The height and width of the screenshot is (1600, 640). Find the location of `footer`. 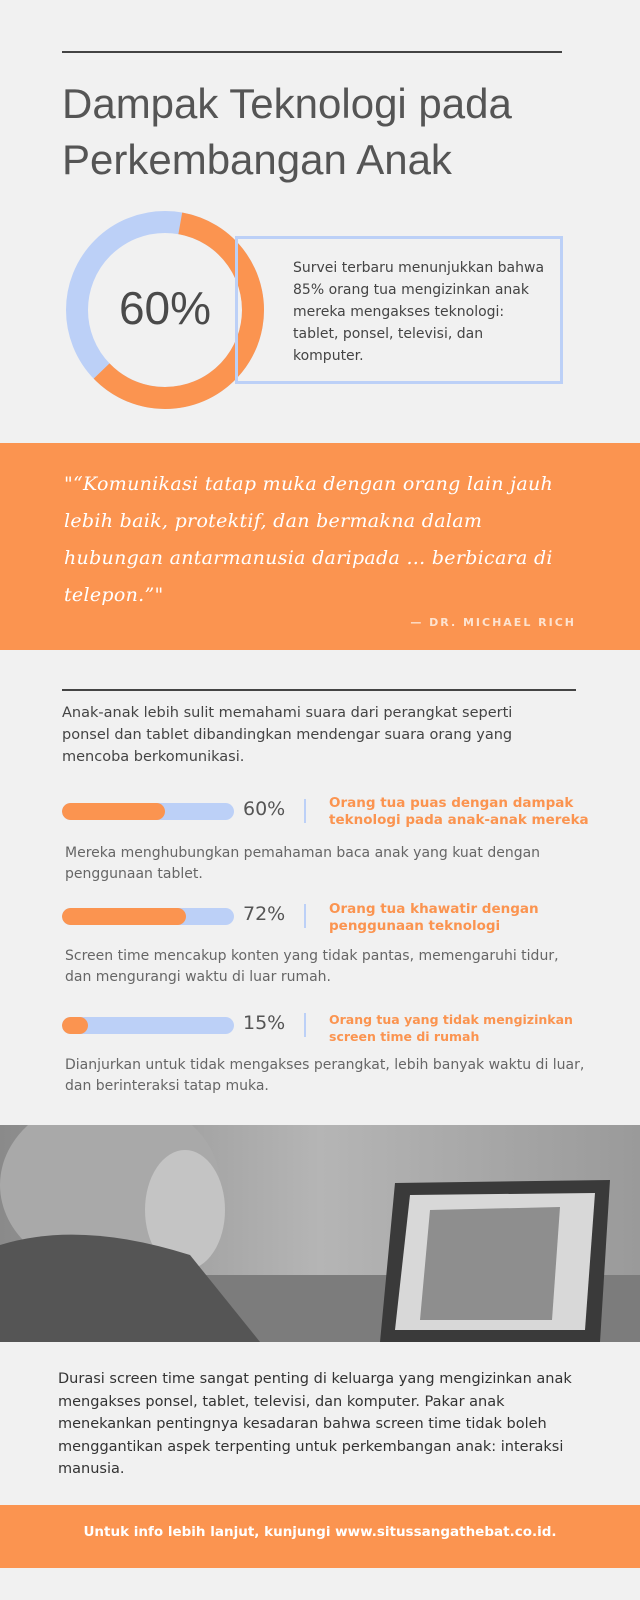

footer is located at coordinates (320, 1536).